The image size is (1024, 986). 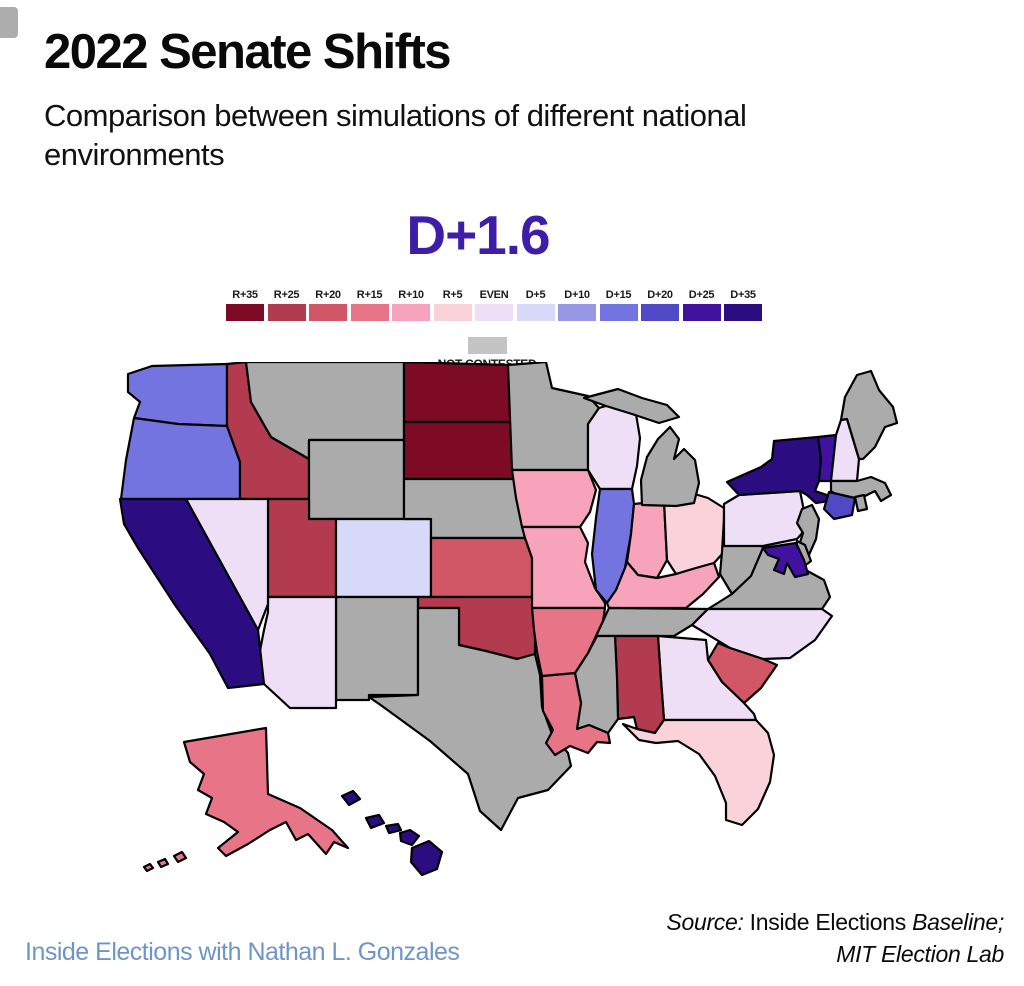 What do you see at coordinates (568, 642) in the screenshot?
I see `state-AR` at bounding box center [568, 642].